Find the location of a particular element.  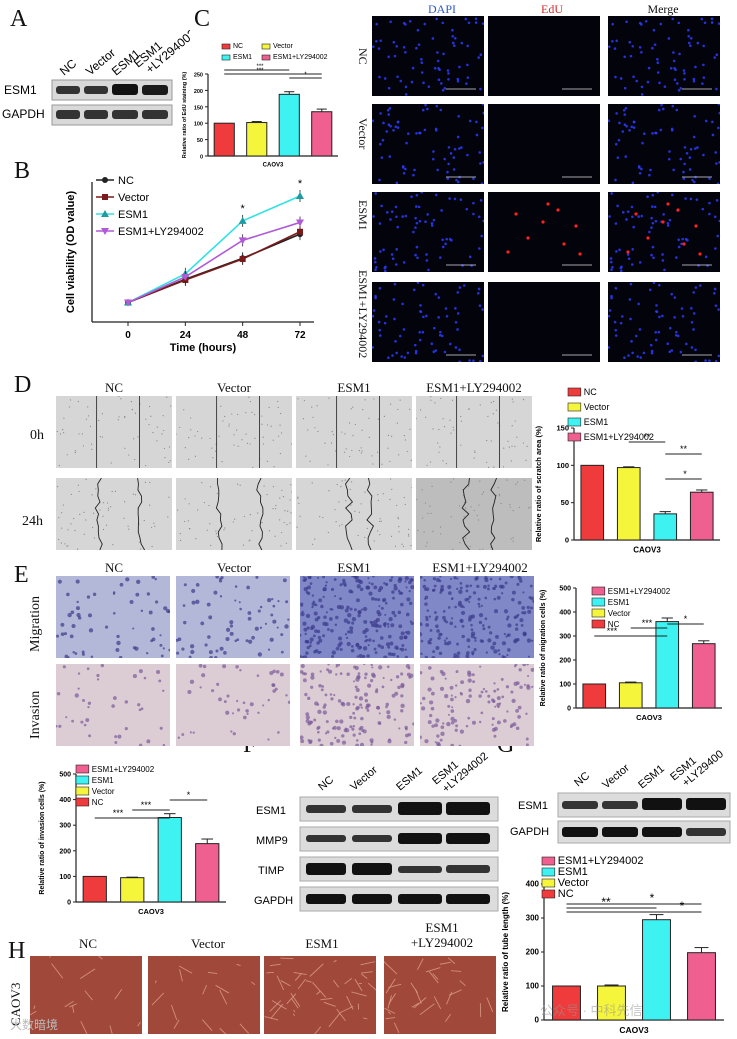

blot-g-row-1: GAPDH is located at coordinates (529, 832).